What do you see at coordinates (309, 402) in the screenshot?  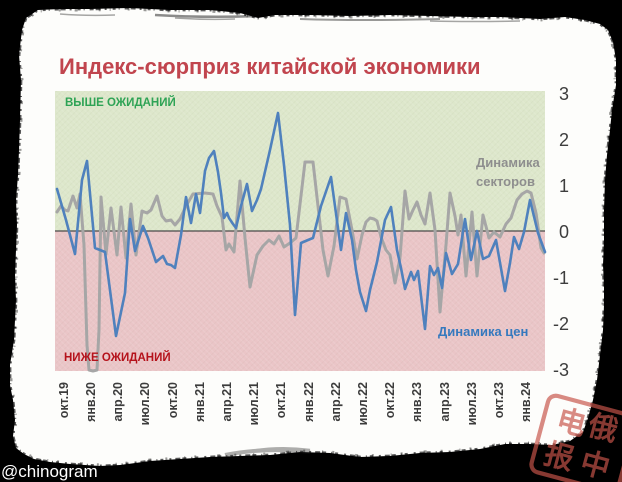 I see `svg-text: янв.22` at bounding box center [309, 402].